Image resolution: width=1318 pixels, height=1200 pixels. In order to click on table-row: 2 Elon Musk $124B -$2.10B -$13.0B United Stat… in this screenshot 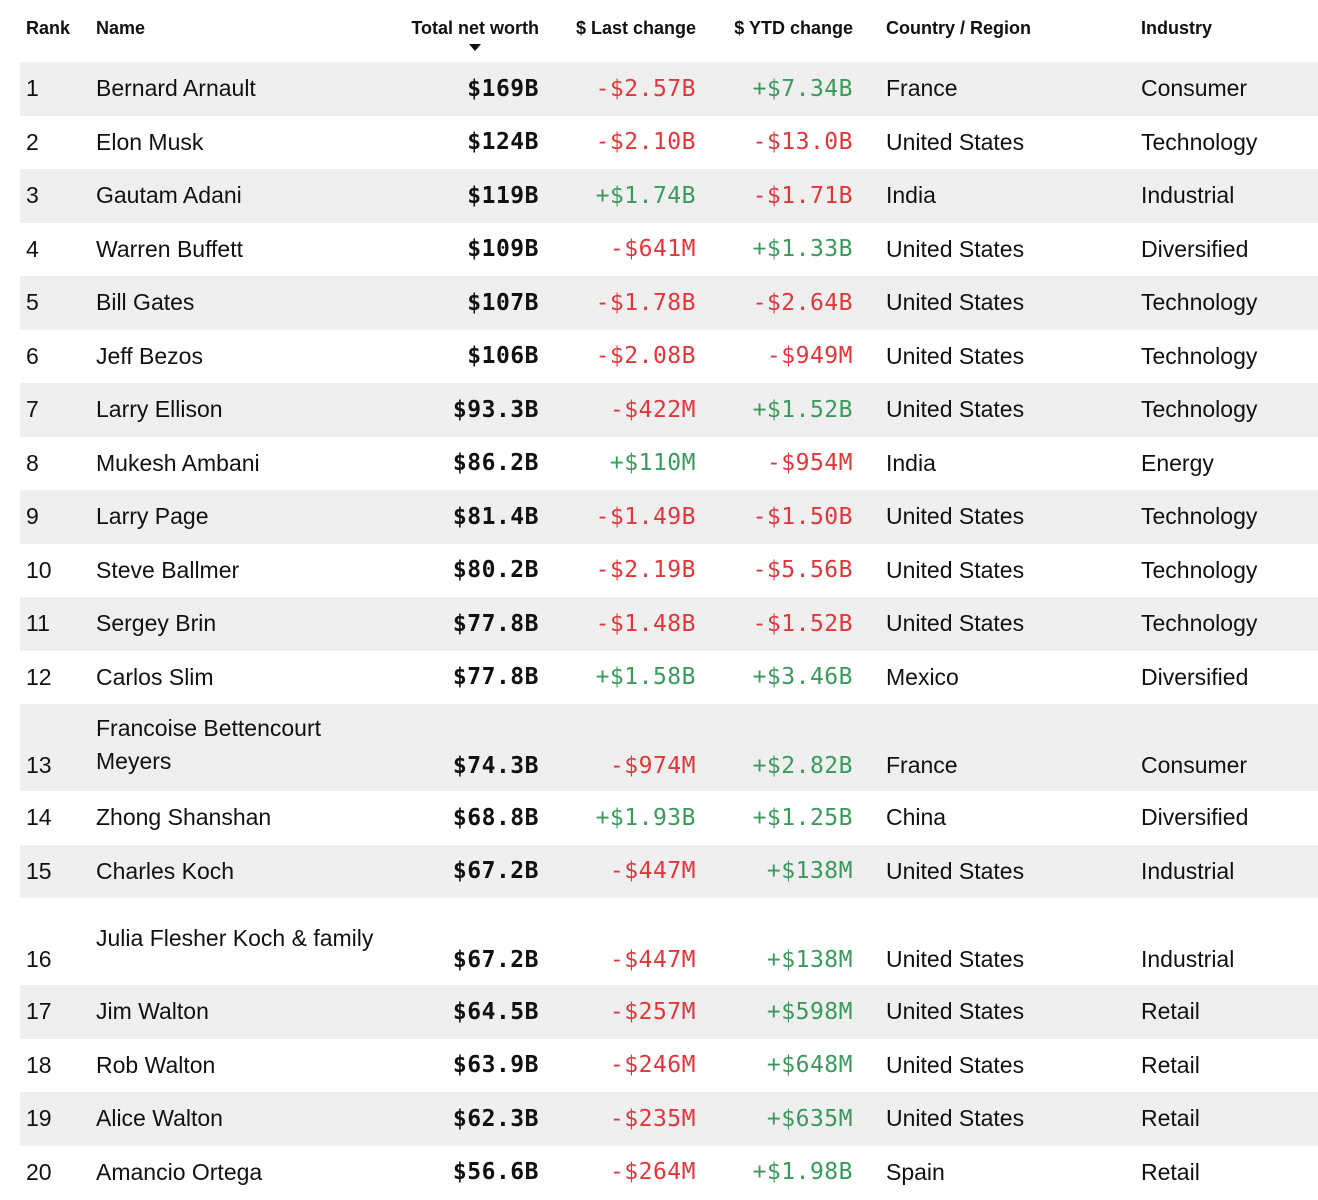, I will do `click(669, 143)`.